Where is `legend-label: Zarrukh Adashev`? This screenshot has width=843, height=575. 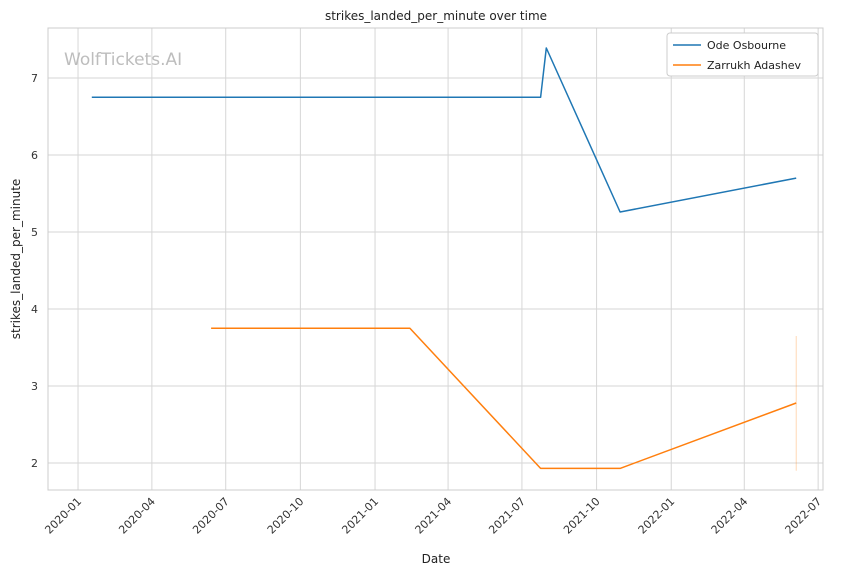
legend-label: Zarrukh Adashev is located at coordinates (754, 65).